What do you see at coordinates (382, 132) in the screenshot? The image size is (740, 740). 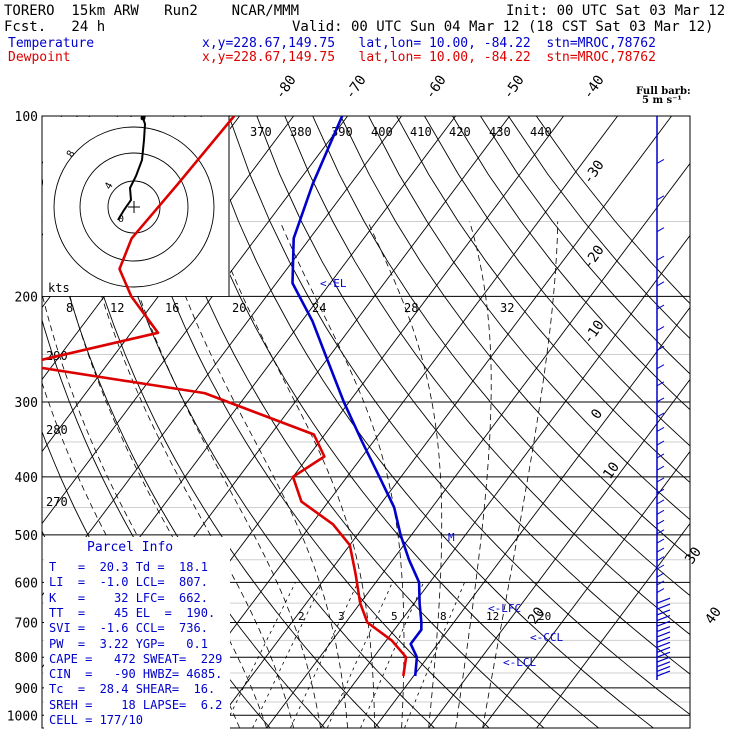 I see `theta-label: 400` at bounding box center [382, 132].